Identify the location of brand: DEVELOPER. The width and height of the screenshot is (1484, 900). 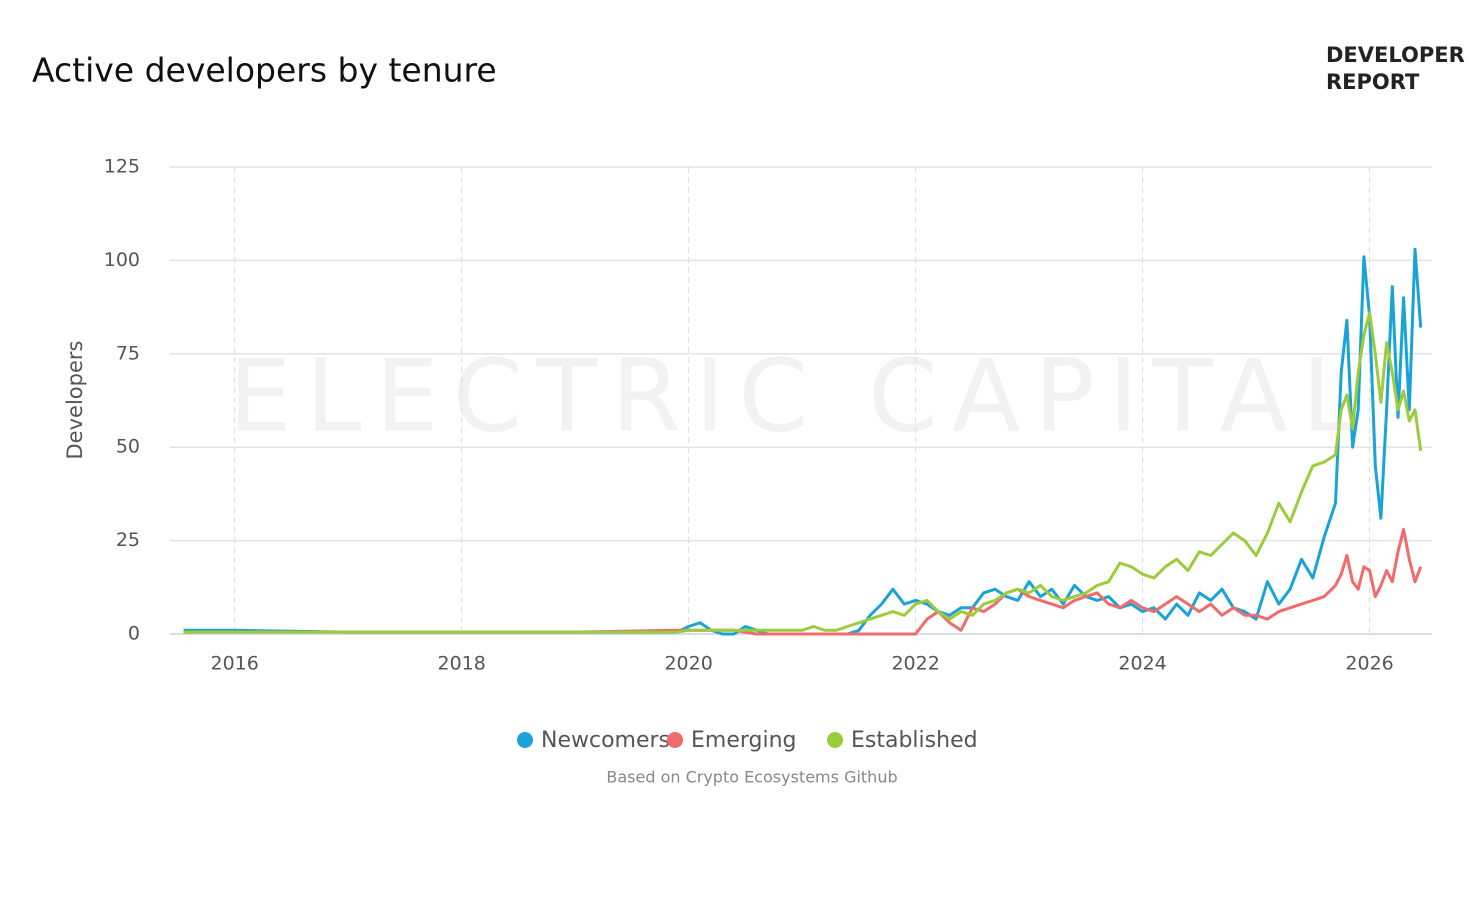
(1395, 55).